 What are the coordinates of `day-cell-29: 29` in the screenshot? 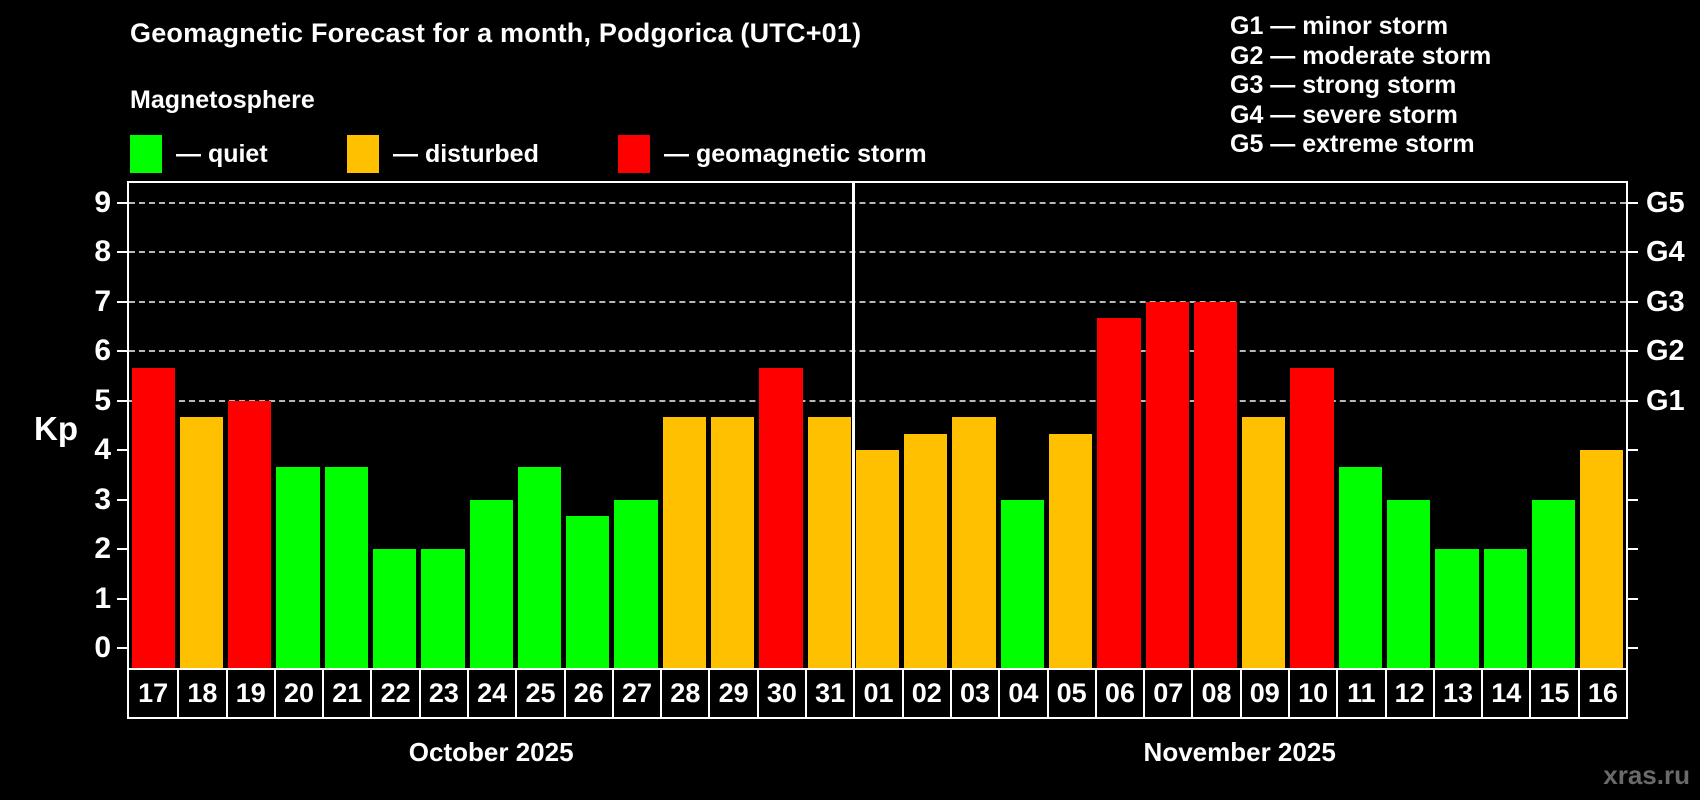 It's located at (732, 693).